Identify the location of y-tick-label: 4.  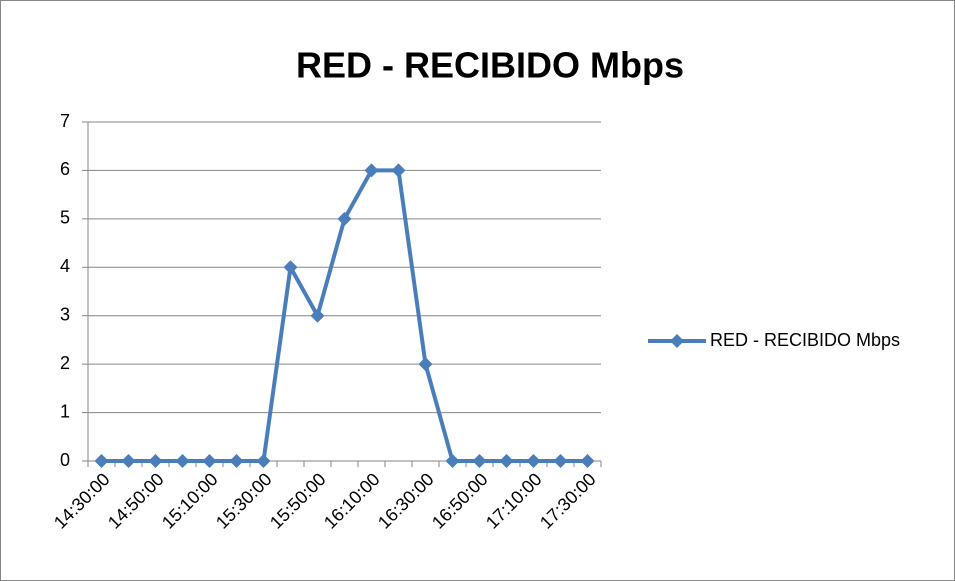
(65, 266).